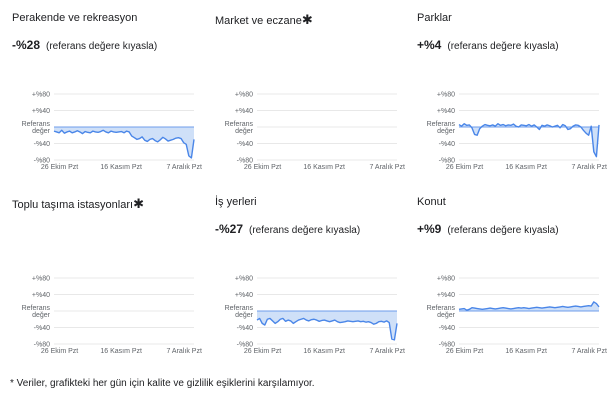 The image size is (614, 404). I want to click on change-value: +%4, so click(429, 45).